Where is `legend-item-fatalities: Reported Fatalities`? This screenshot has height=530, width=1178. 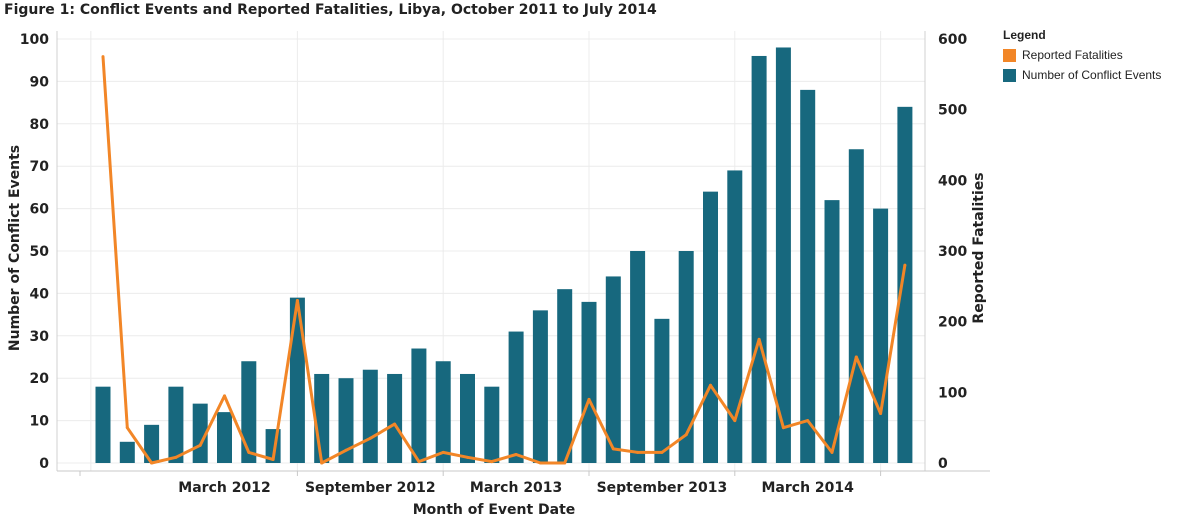
legend-item-fatalities: Reported Fatalities is located at coordinates (1082, 55).